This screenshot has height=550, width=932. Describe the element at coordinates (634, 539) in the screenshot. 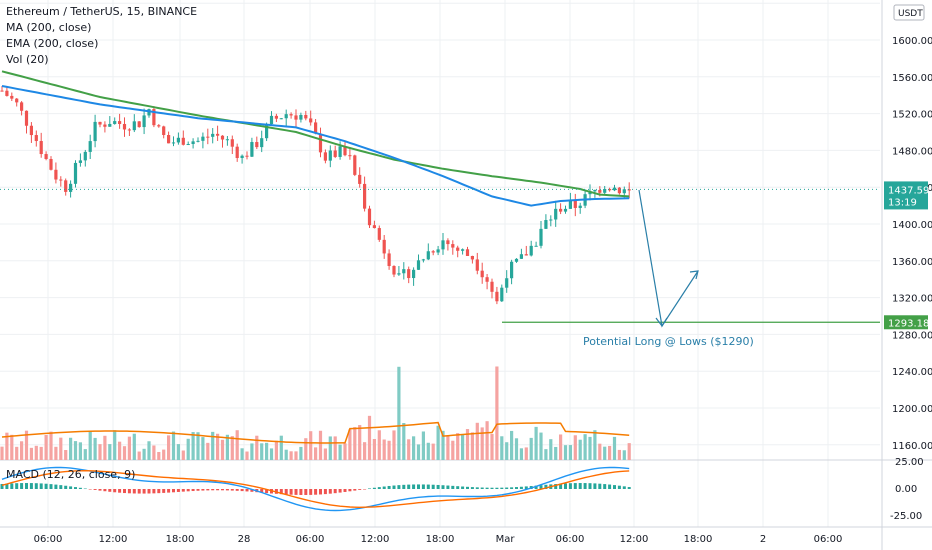

I see `time-tick: 12:00` at that location.